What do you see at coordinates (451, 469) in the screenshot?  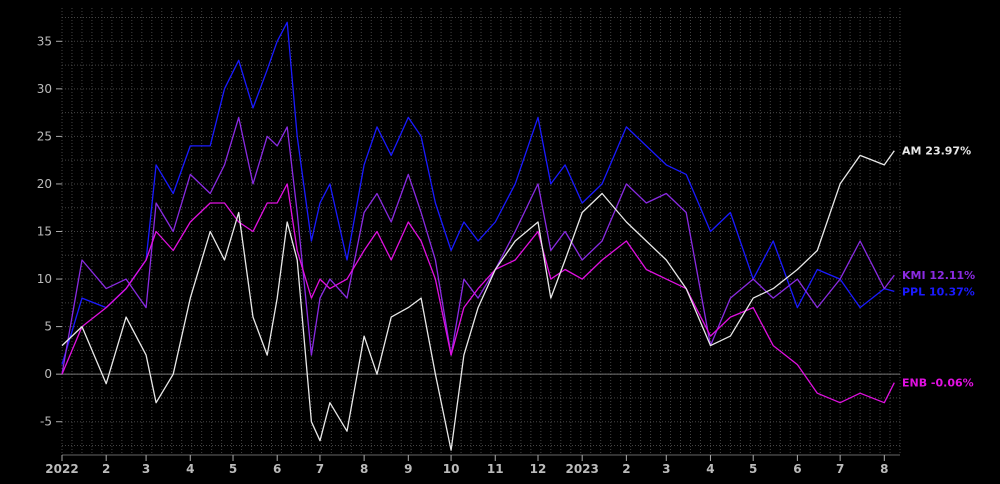 I see `x-tick-label: 10` at bounding box center [451, 469].